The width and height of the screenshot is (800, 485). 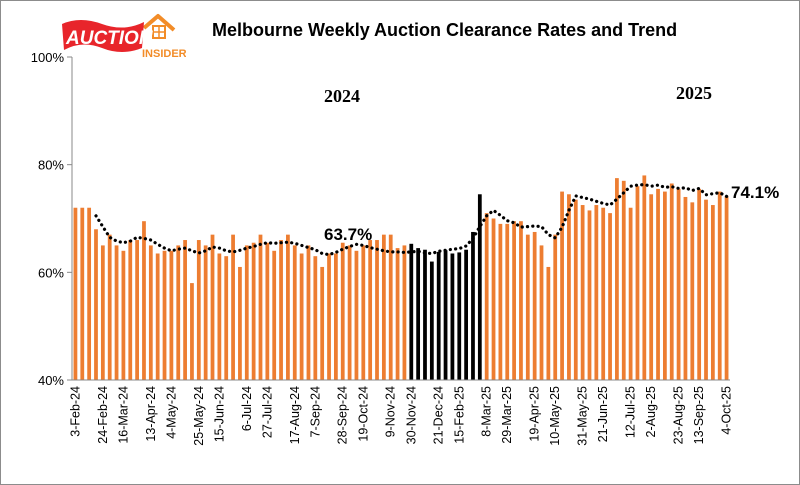 What do you see at coordinates (727, 410) in the screenshot?
I see `x-tick-label: 4-Oct-25` at bounding box center [727, 410].